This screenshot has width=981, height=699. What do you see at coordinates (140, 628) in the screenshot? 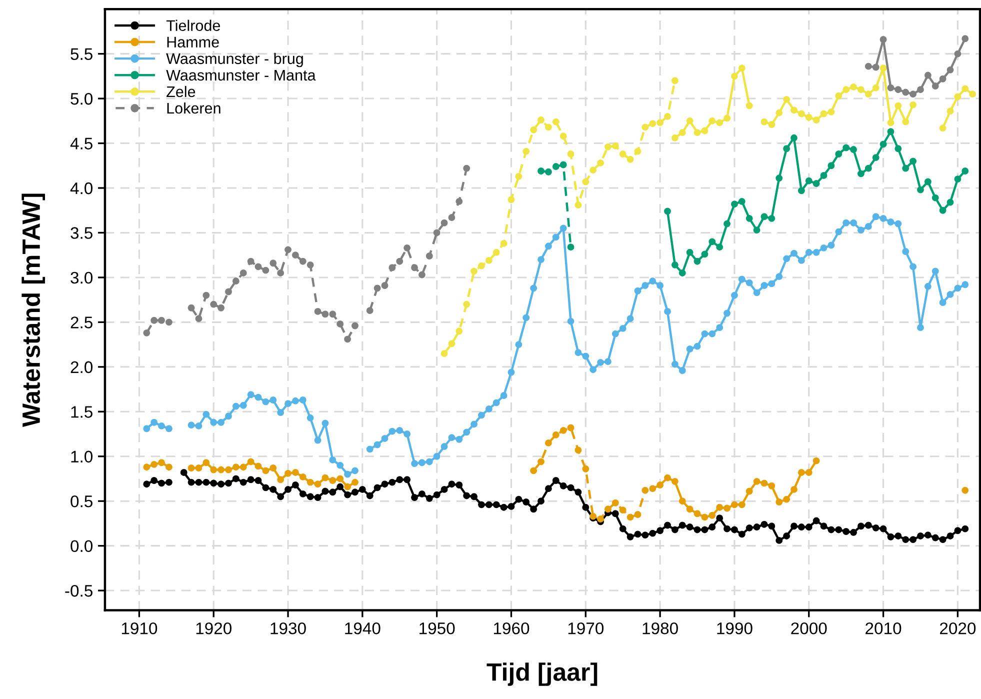
I see `x-tick-label: 1910` at bounding box center [140, 628].